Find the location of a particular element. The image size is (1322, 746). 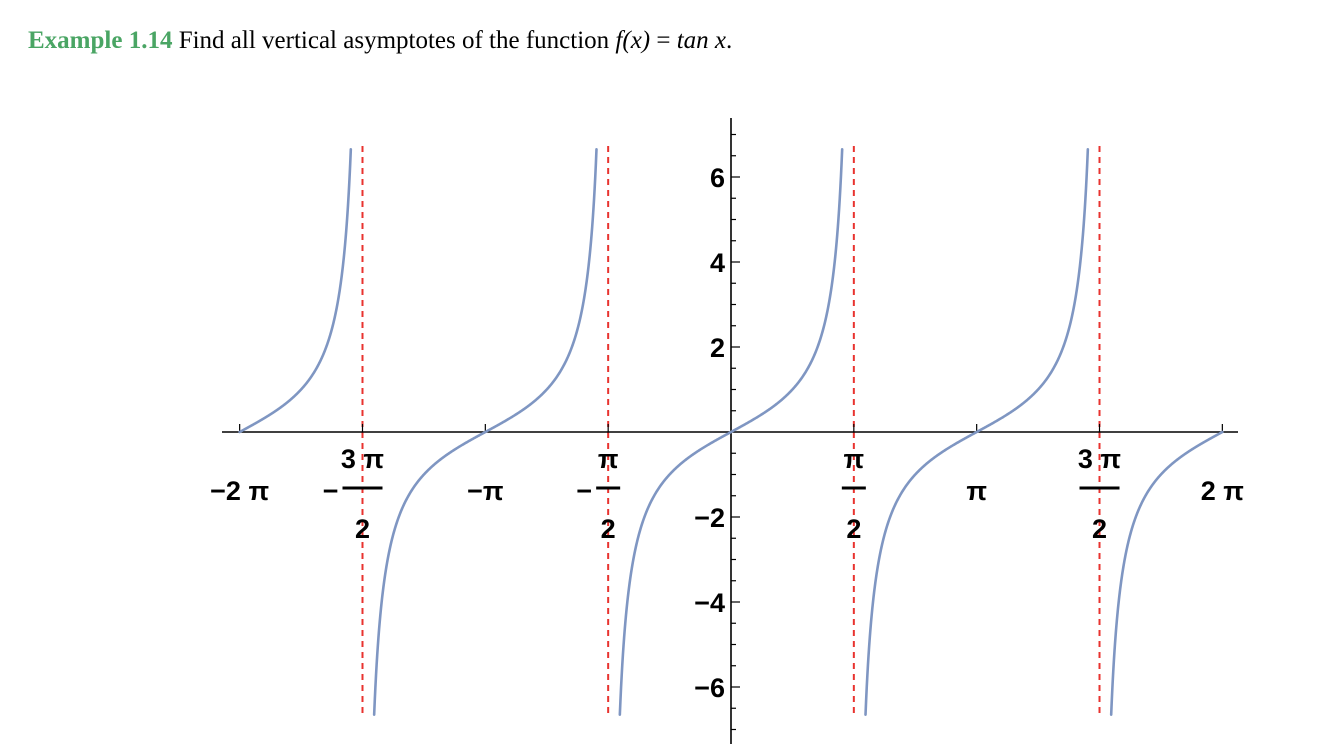

x-tick-denominator-1: 2 is located at coordinates (362, 529).